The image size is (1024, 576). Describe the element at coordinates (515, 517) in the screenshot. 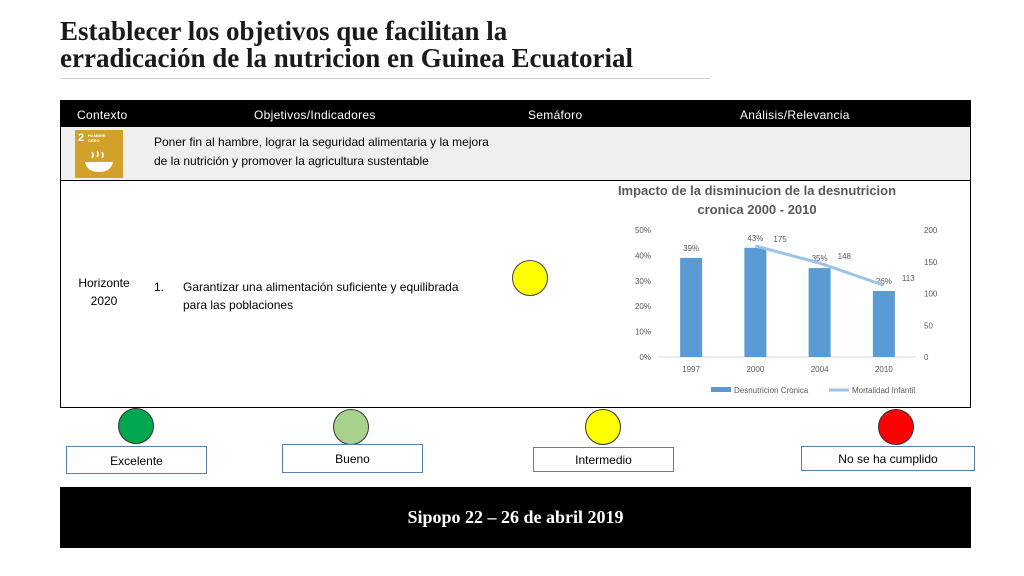

I see `footer-banner: Sipopo 22 – 26 de abril 2019` at that location.